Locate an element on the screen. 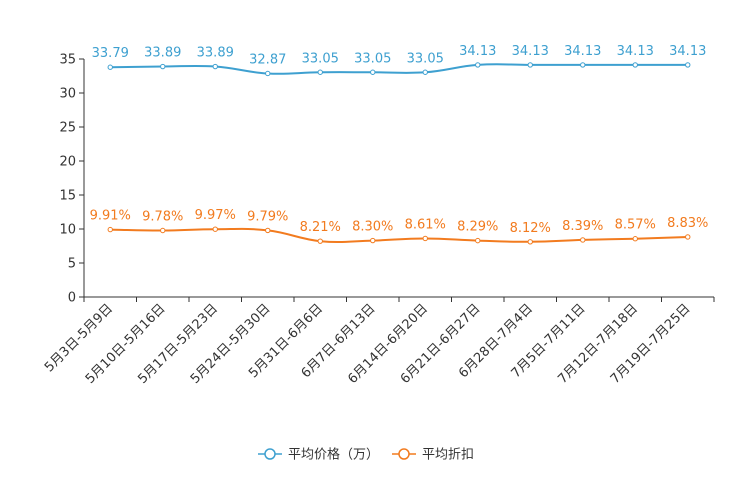  y-tick-label: 15 is located at coordinates (67, 196).